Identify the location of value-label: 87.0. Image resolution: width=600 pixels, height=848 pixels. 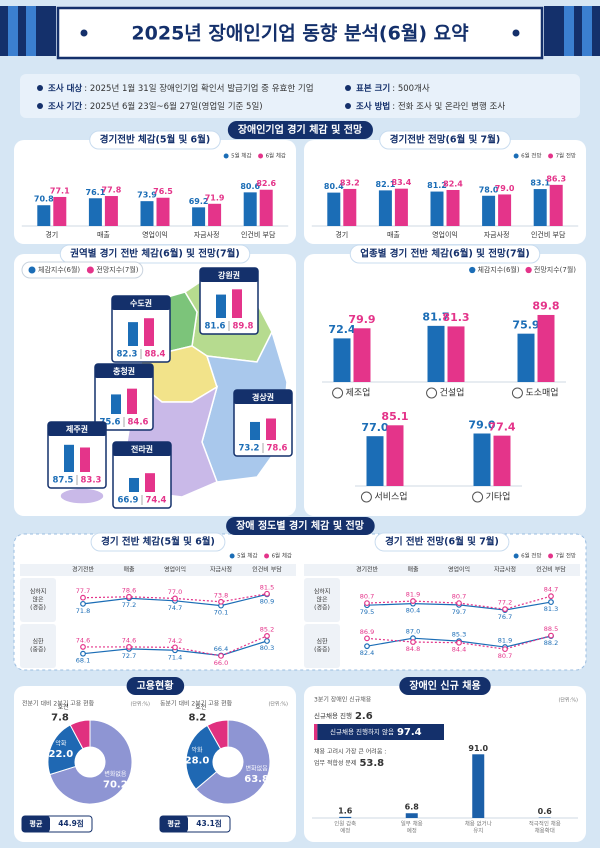
(413, 632).